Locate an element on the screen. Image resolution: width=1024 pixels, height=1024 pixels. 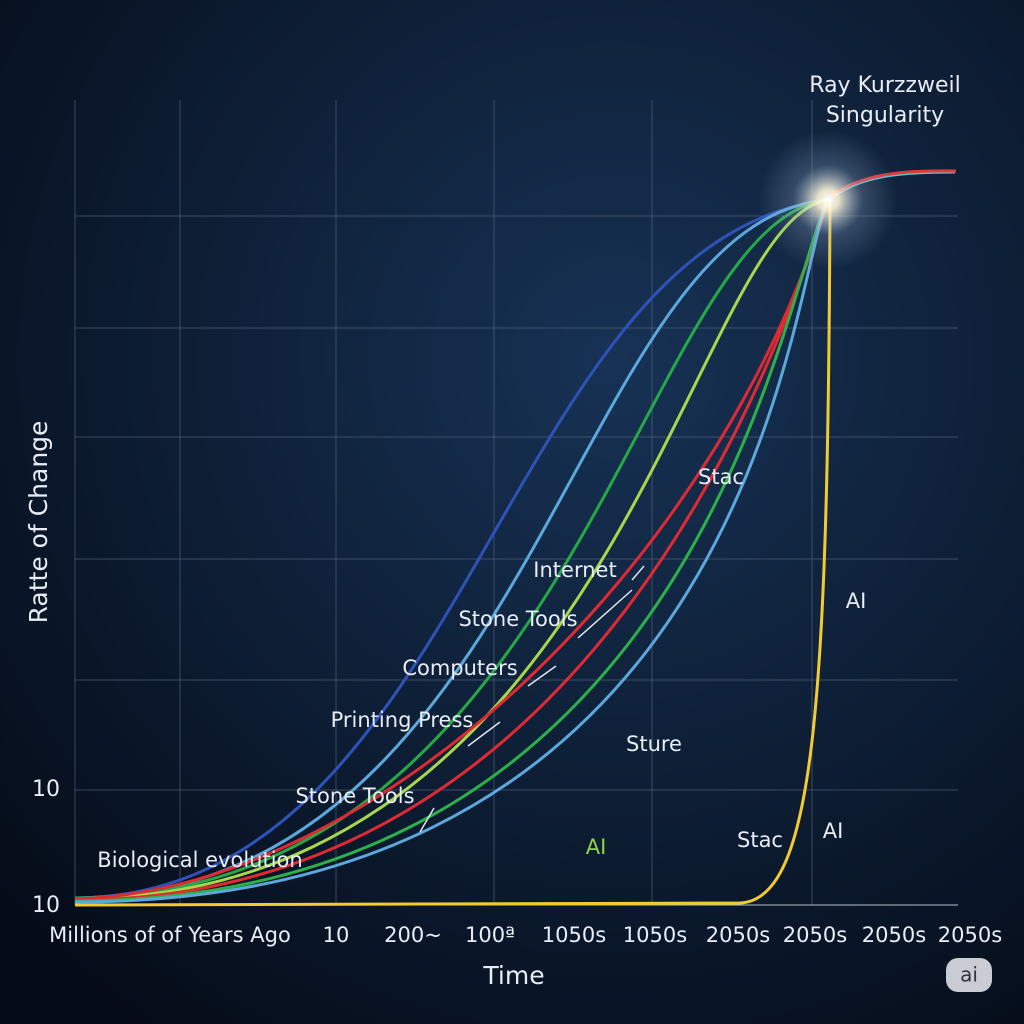
singularity-glow is located at coordinates (828, 200).